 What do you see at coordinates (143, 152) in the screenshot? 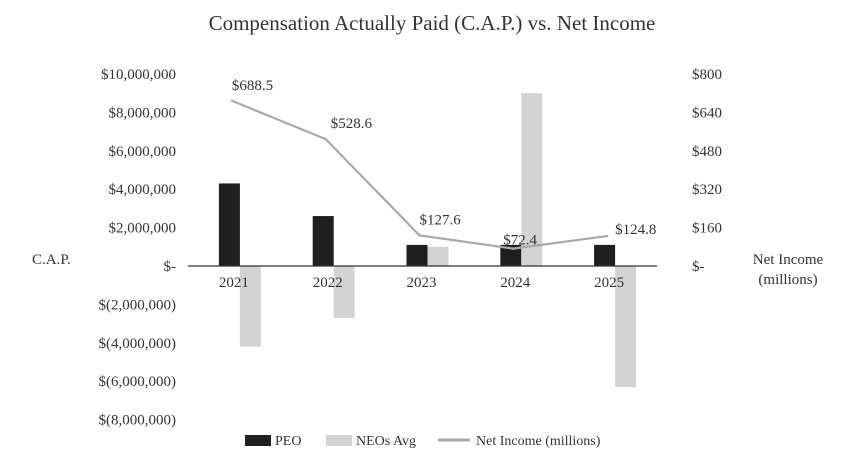
I see `left-tick-label: $6,000,000` at bounding box center [143, 152].